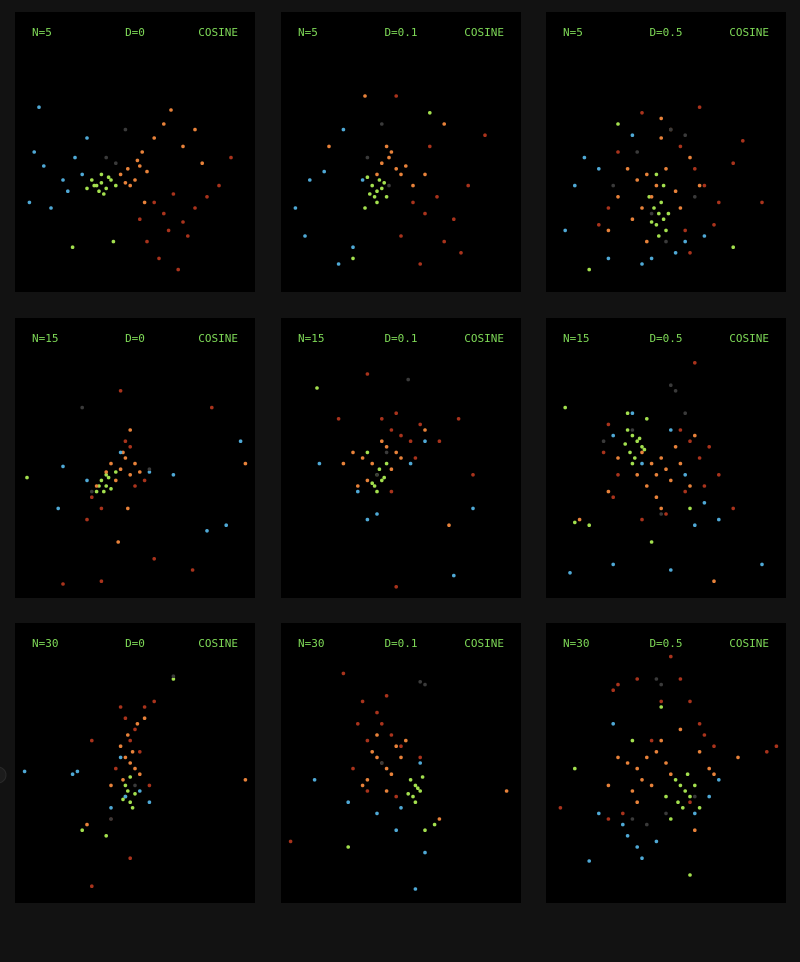 This screenshot has height=962, width=800. What do you see at coordinates (3, 775) in the screenshot?
I see `scroll-button` at bounding box center [3, 775].